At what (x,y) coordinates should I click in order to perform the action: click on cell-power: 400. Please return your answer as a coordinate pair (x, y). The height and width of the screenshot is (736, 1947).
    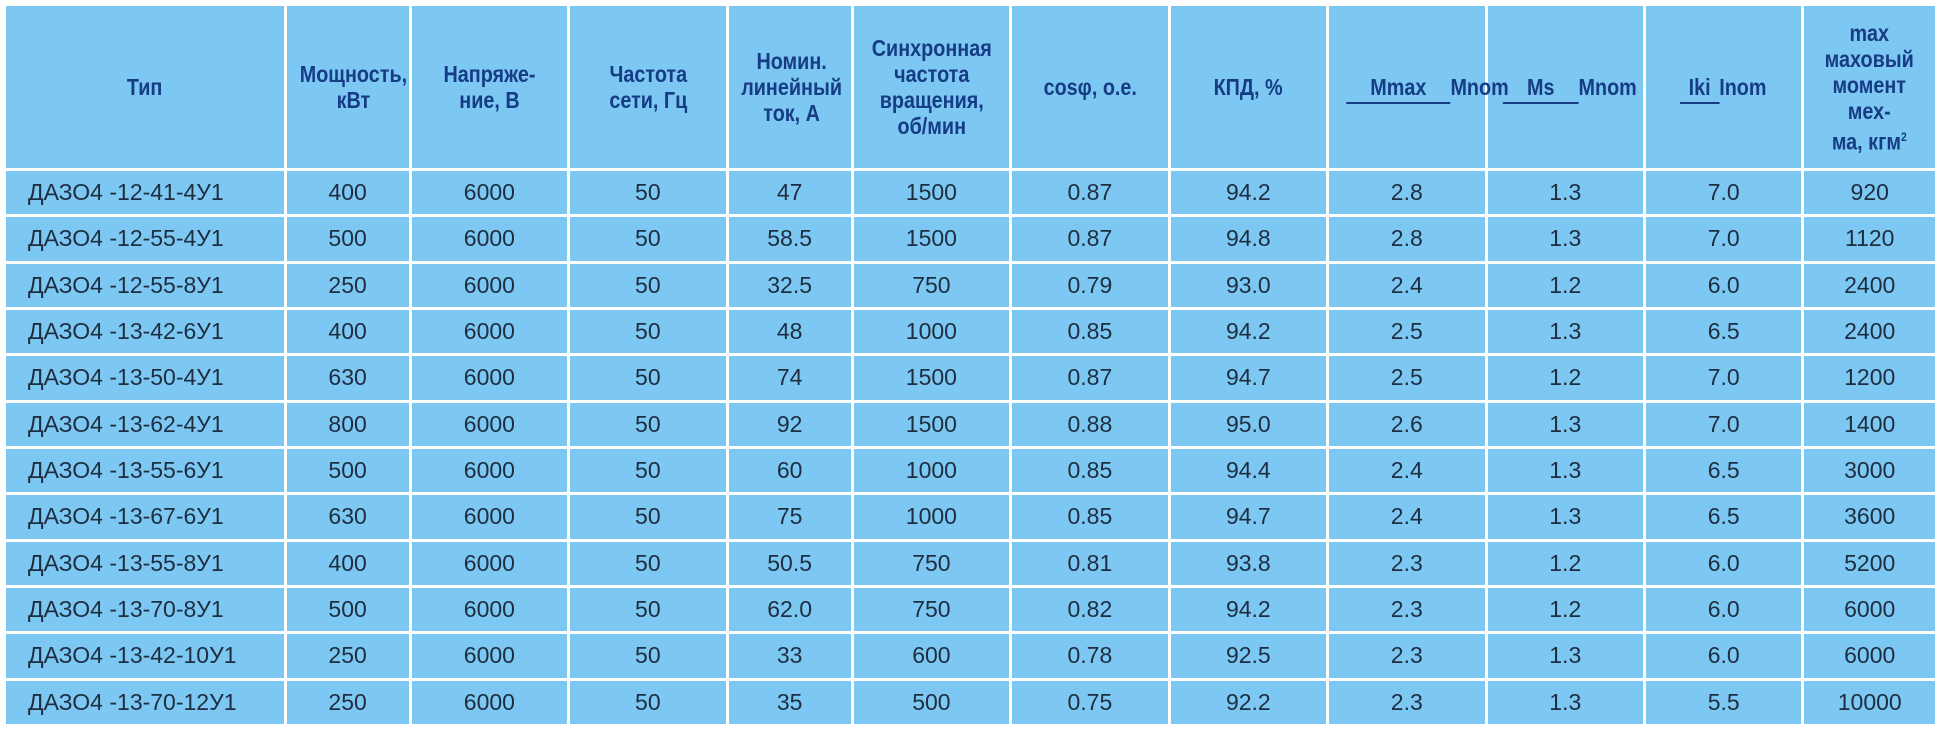
    Looking at the image, I should click on (347, 331).